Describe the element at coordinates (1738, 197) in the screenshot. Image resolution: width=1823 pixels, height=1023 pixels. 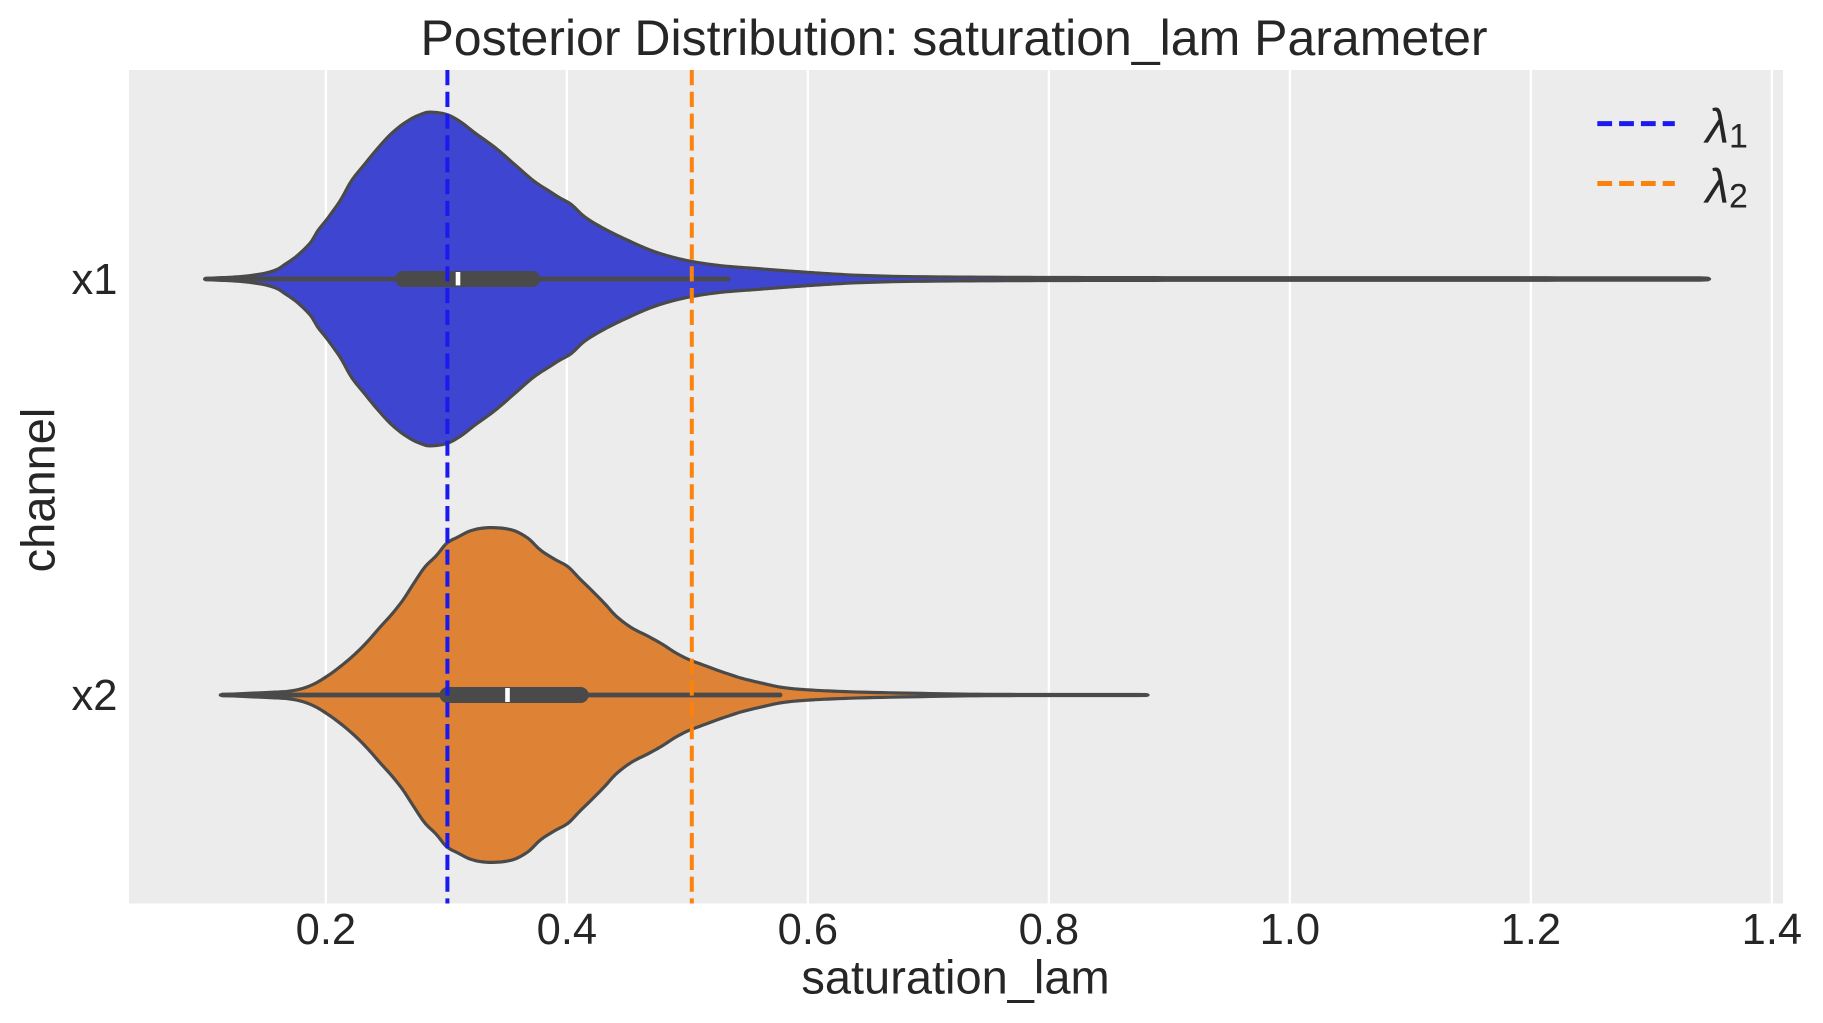
I see `svg-text: 2` at that location.